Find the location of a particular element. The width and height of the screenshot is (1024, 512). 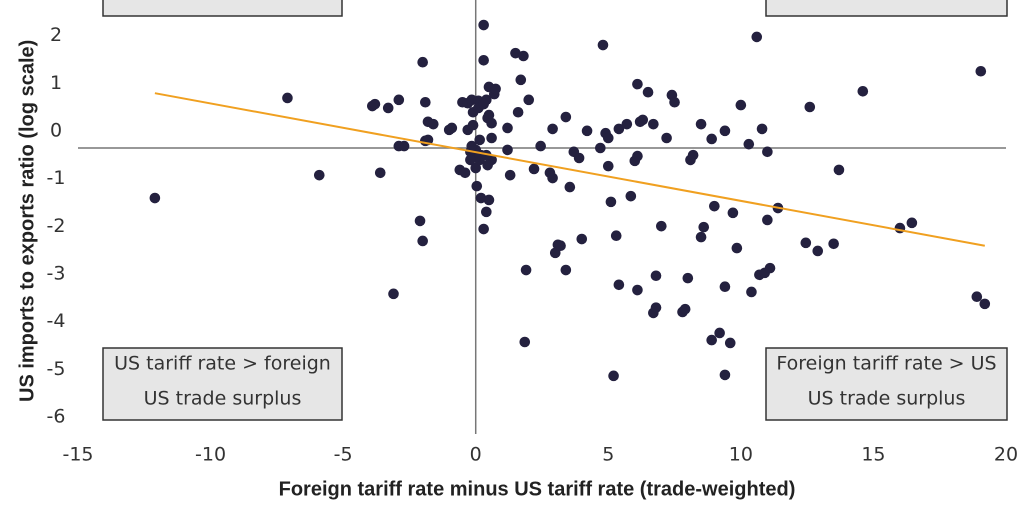

annotation-text: Foreign tariff rate > US is located at coordinates (886, 364).